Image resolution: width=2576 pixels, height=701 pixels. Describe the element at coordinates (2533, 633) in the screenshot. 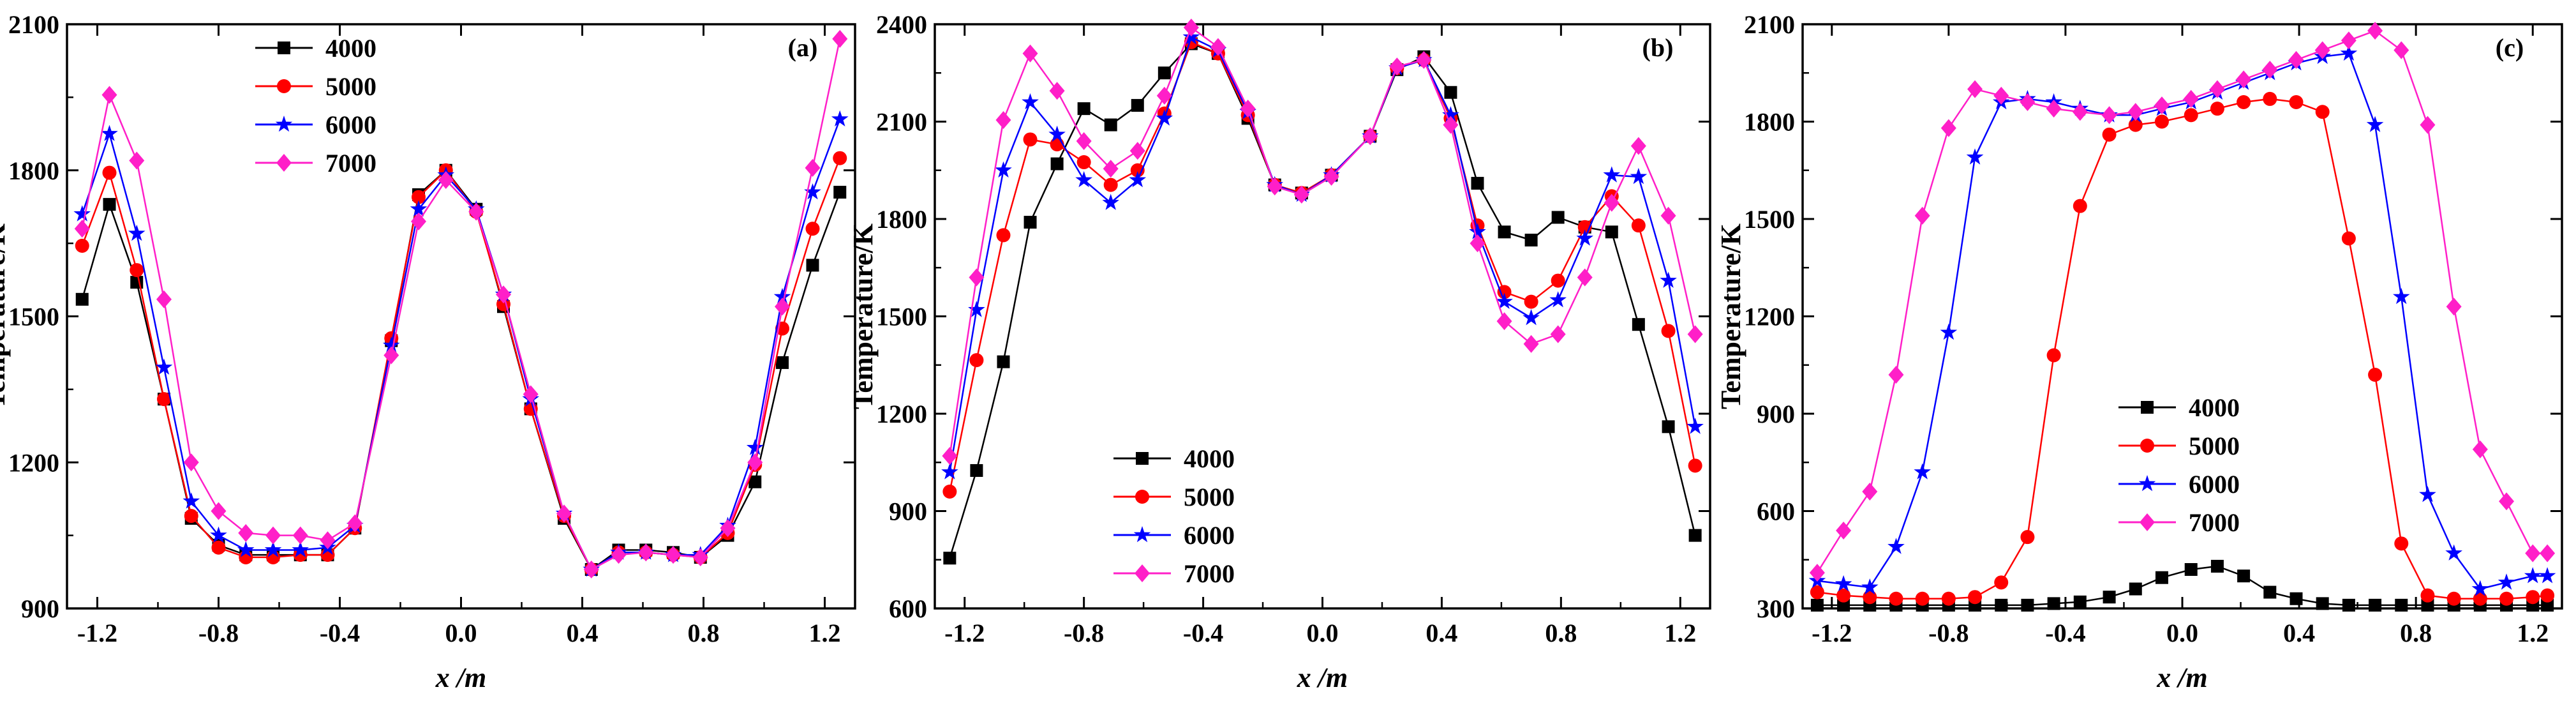

I see `x-tick-label: 1.2` at that location.